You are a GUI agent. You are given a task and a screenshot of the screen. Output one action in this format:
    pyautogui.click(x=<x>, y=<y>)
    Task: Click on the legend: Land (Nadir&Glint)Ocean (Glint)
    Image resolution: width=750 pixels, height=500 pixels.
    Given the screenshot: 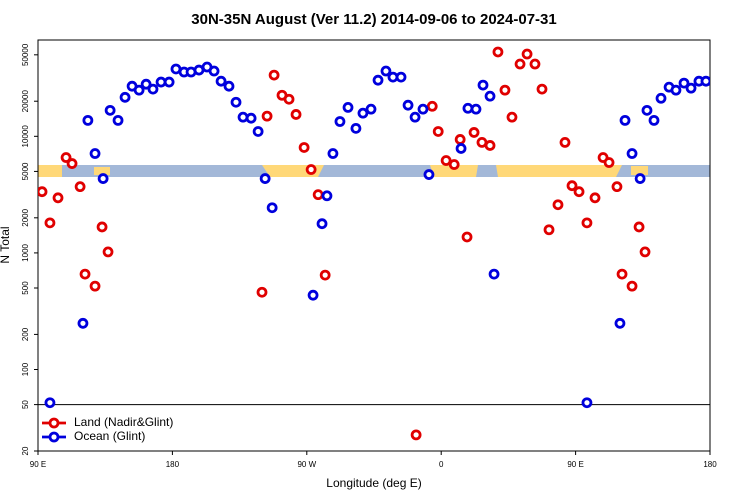 What is the action you would take?
    pyautogui.click(x=107, y=429)
    